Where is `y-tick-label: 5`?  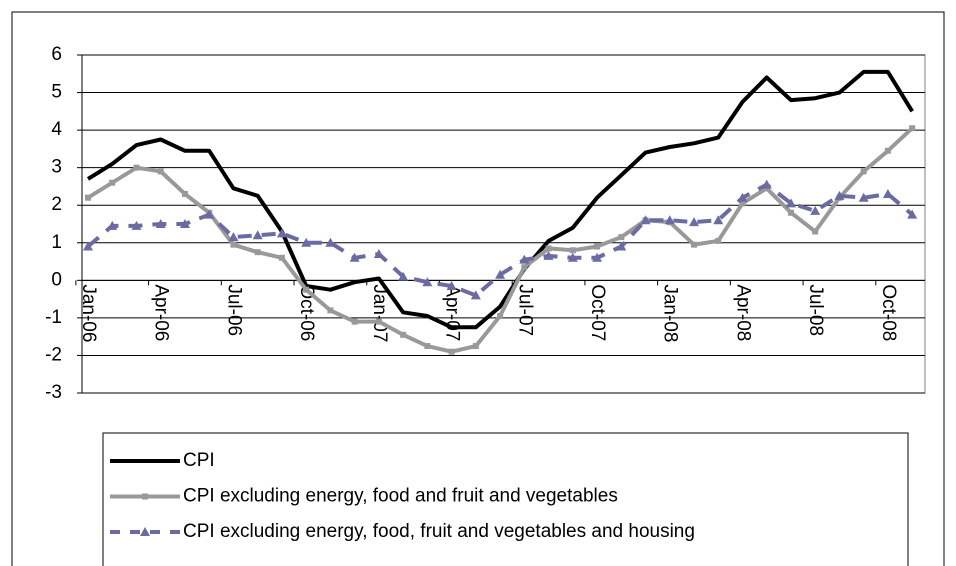 y-tick-label: 5 is located at coordinates (56, 92).